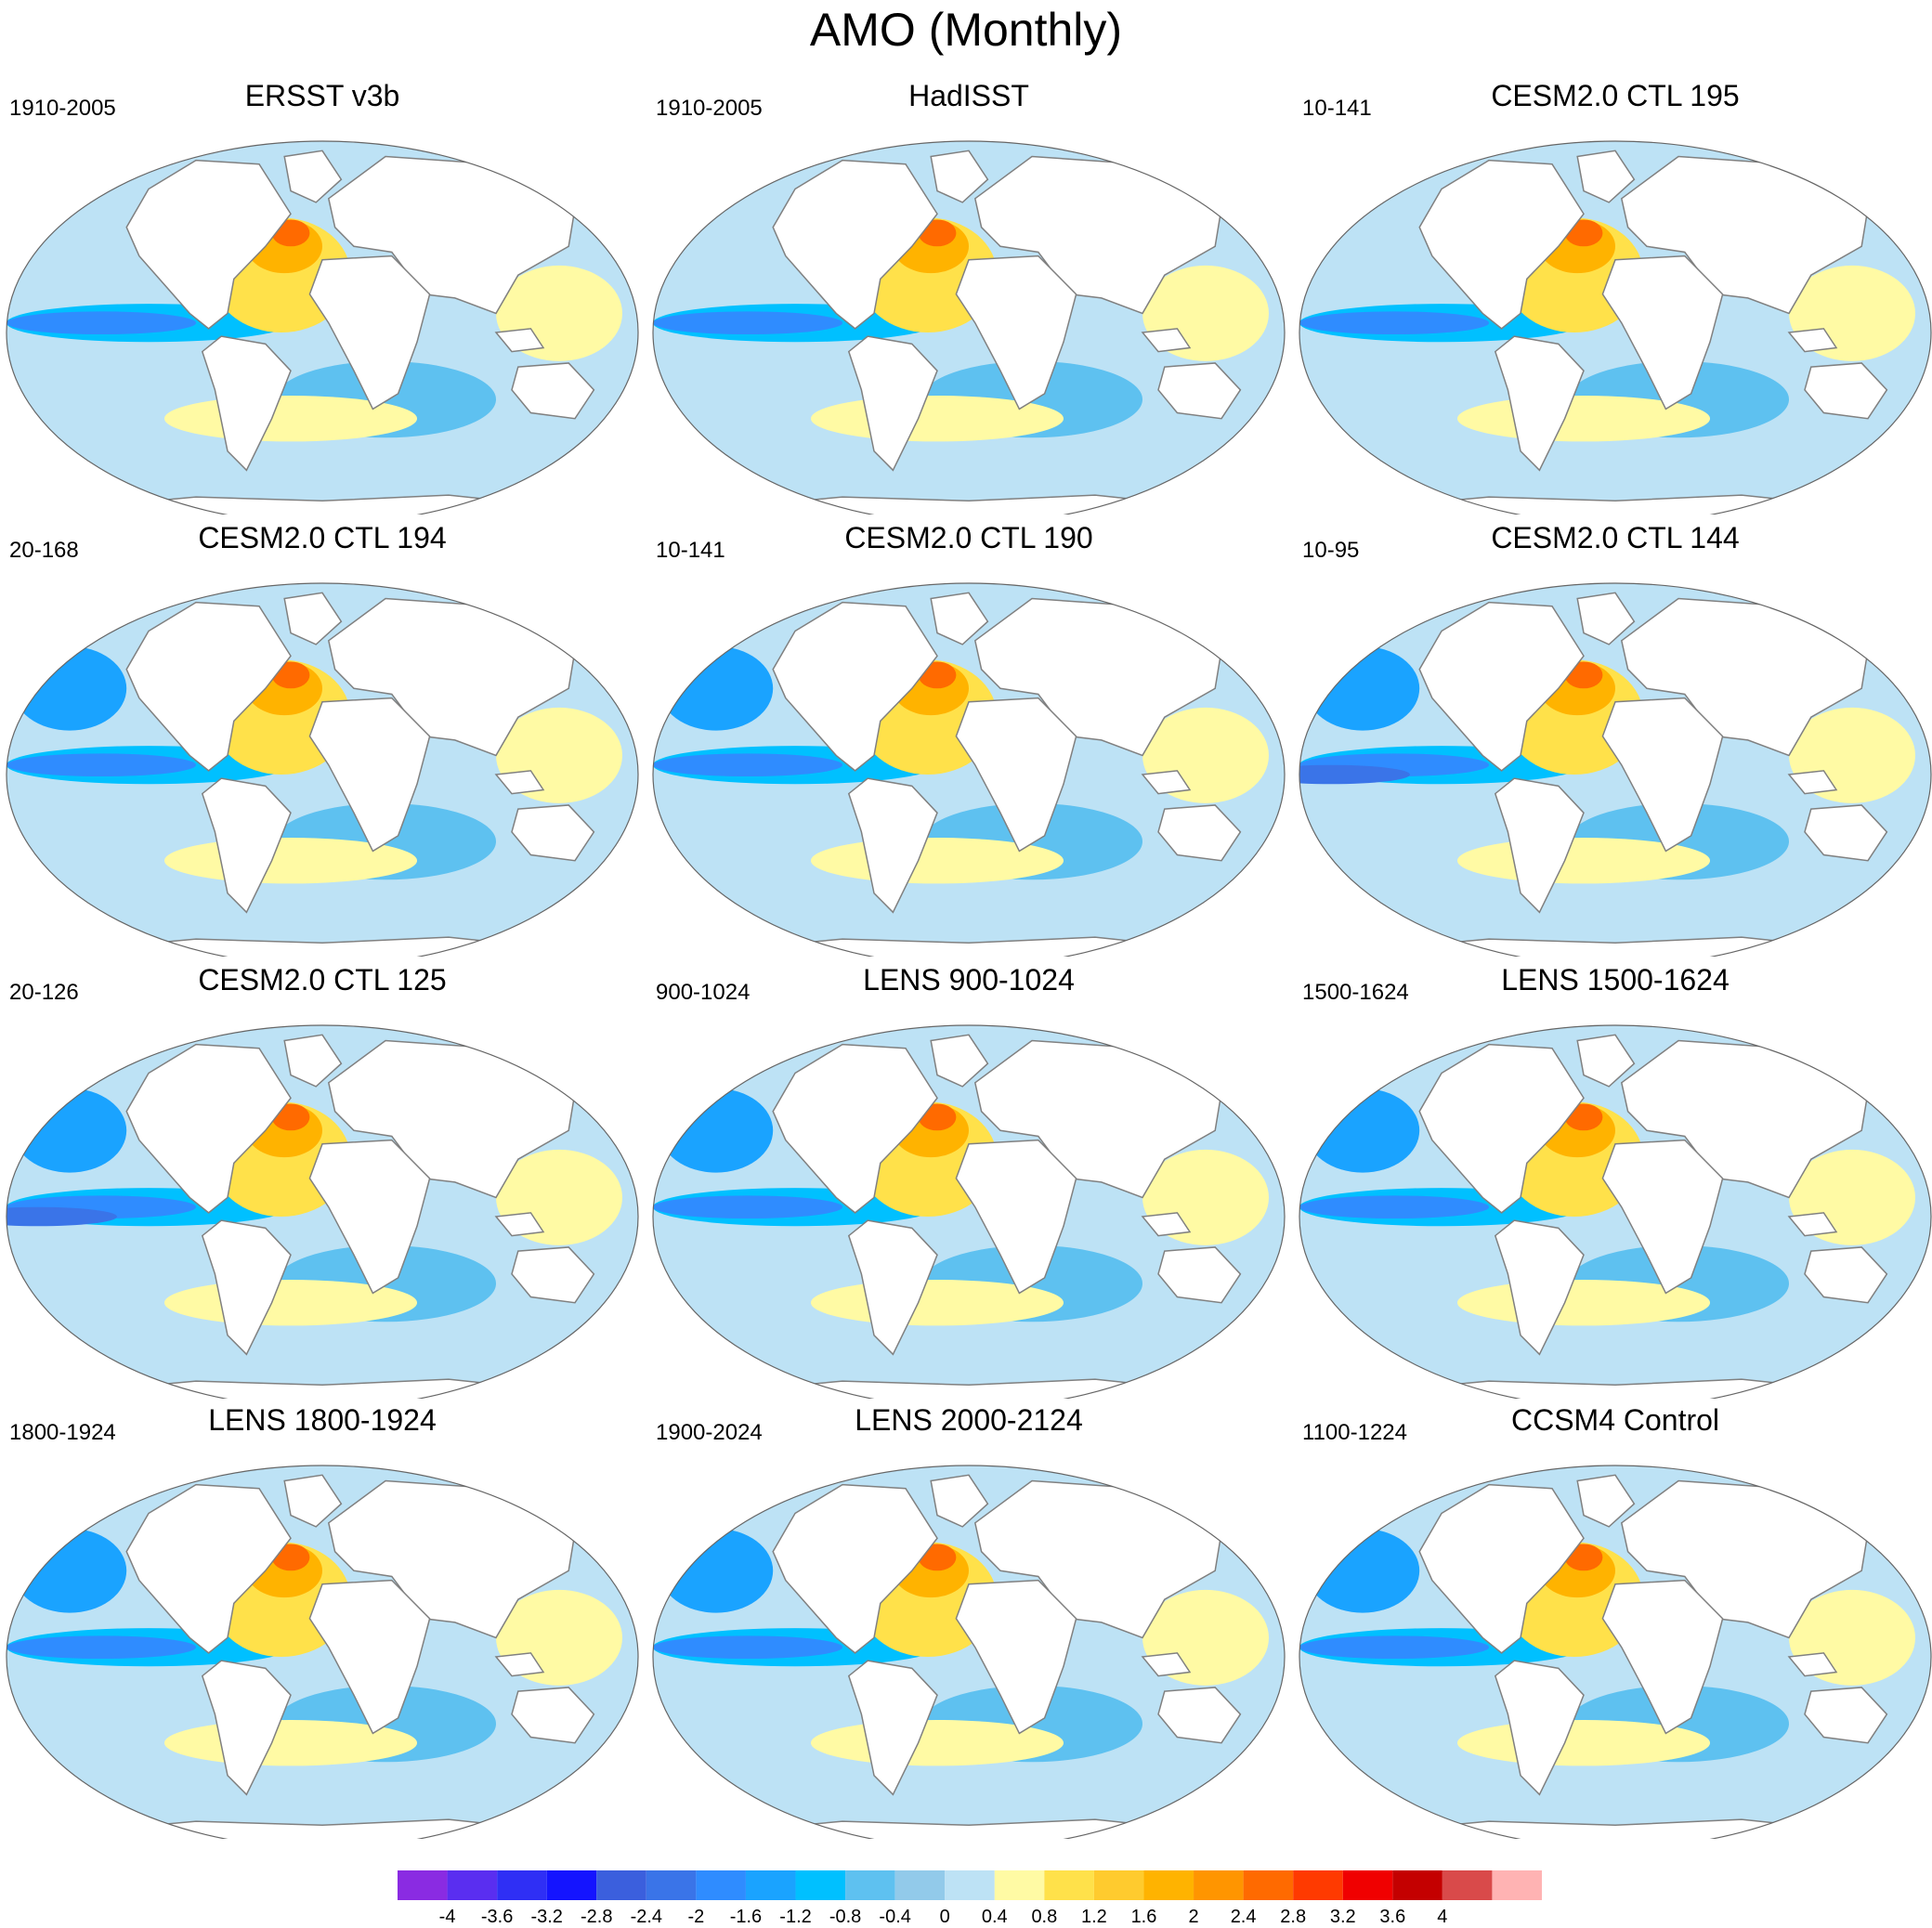 This screenshot has width=1932, height=1928. I want to click on panel-period: 10-95, so click(1331, 550).